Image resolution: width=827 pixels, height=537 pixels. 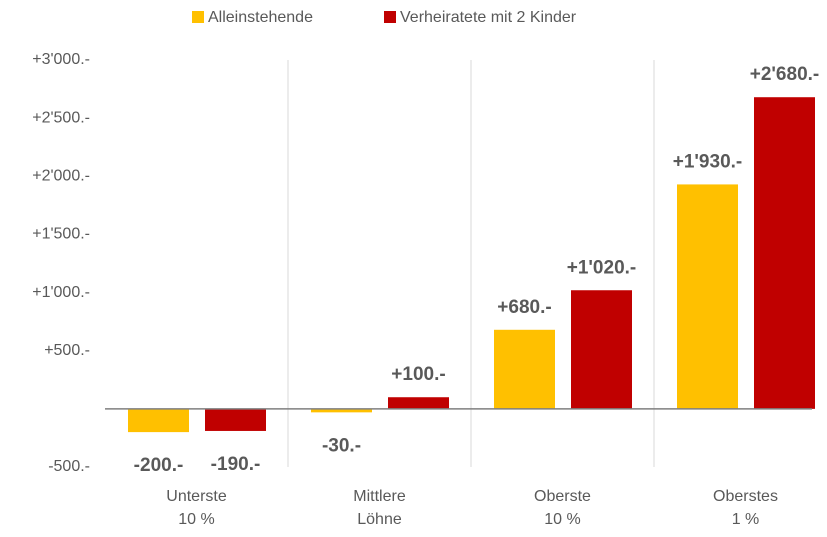 What do you see at coordinates (602, 267) in the screenshot?
I see `value-label: +1'020.-` at bounding box center [602, 267].